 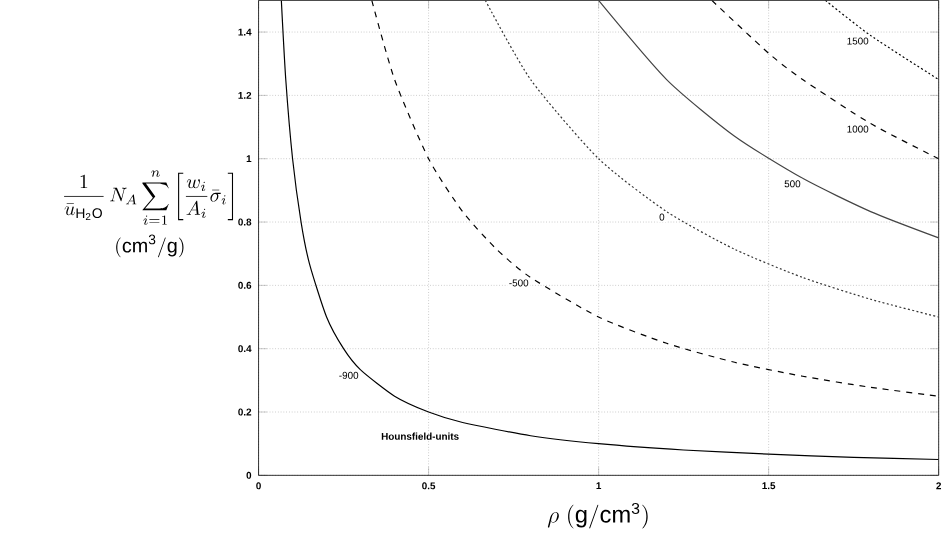 I want to click on y-axis-title: $\begin{gathered}\frac{1}{\bar{u}_{\mathrm{H_2O}}}\,N_A\sum_{i=1}^{n}\left[\frac{w_i}{A_i}\bar{\sigma}_i\right]\\ (\mathrm{cm^3/g})\end{gathered}$, so click(x=149, y=214).